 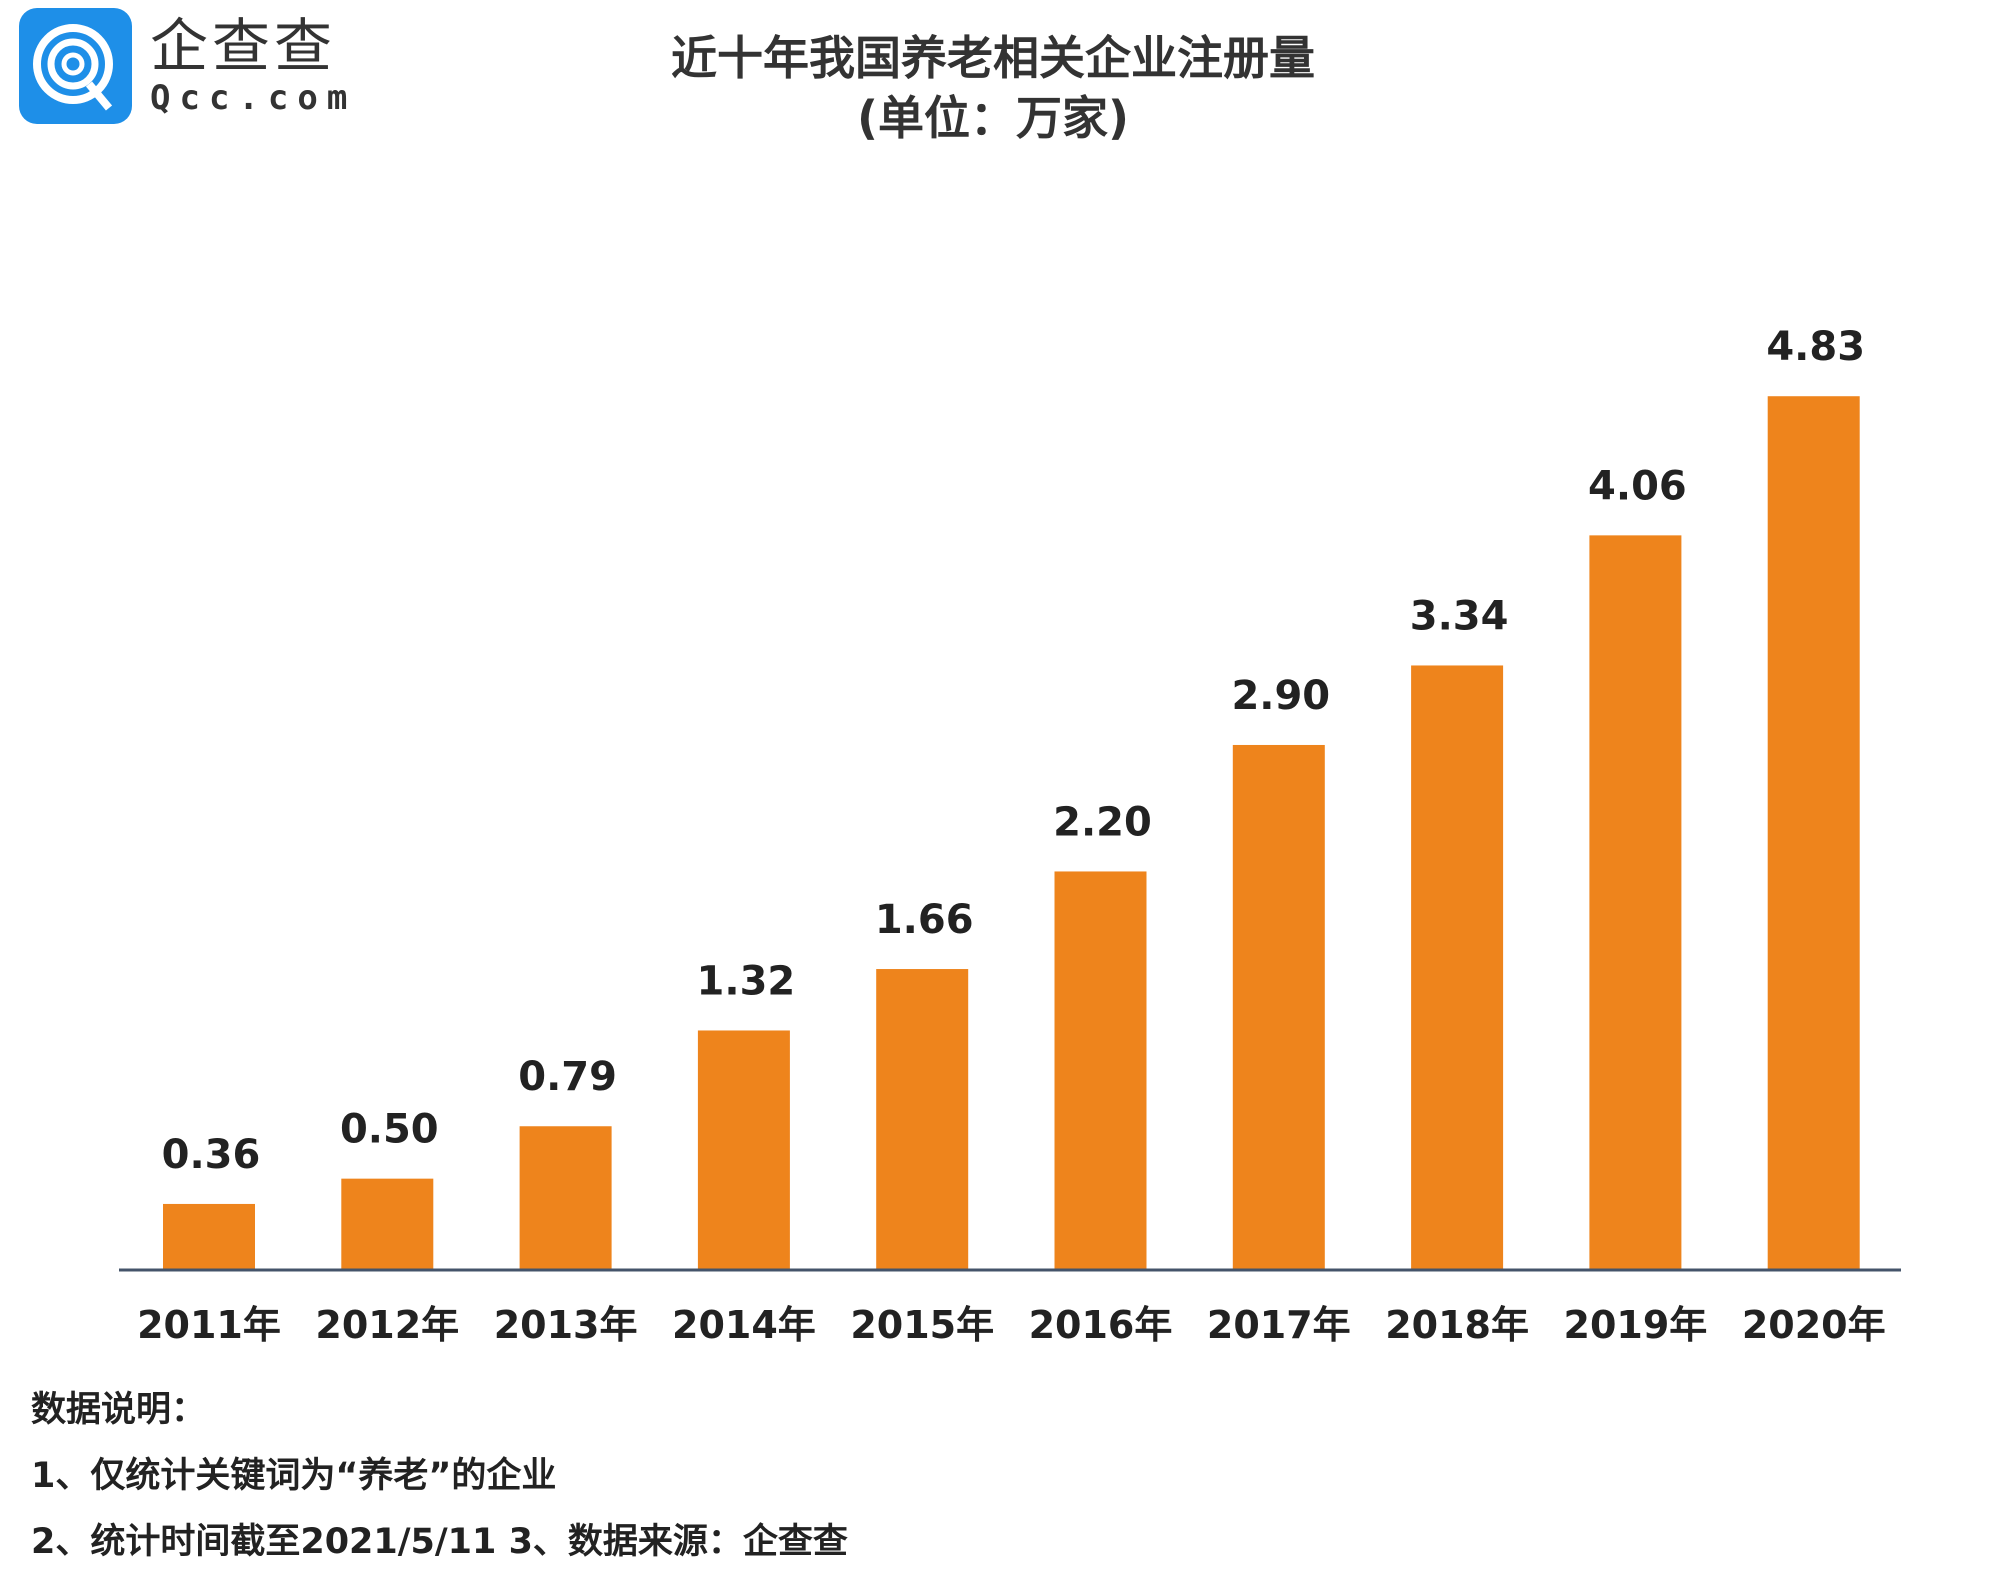 What do you see at coordinates (253, 98) in the screenshot?
I see `logo-en-text: Qcc.com` at bounding box center [253, 98].